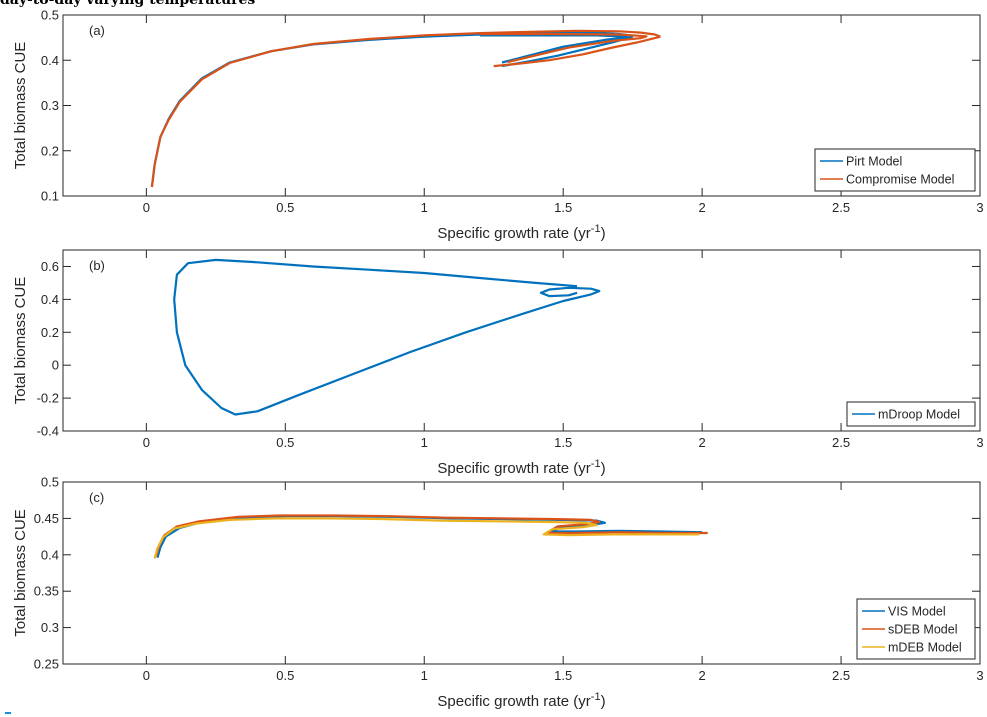  Describe the element at coordinates (55, 365) in the screenshot. I see `y-tick-label: 0` at that location.